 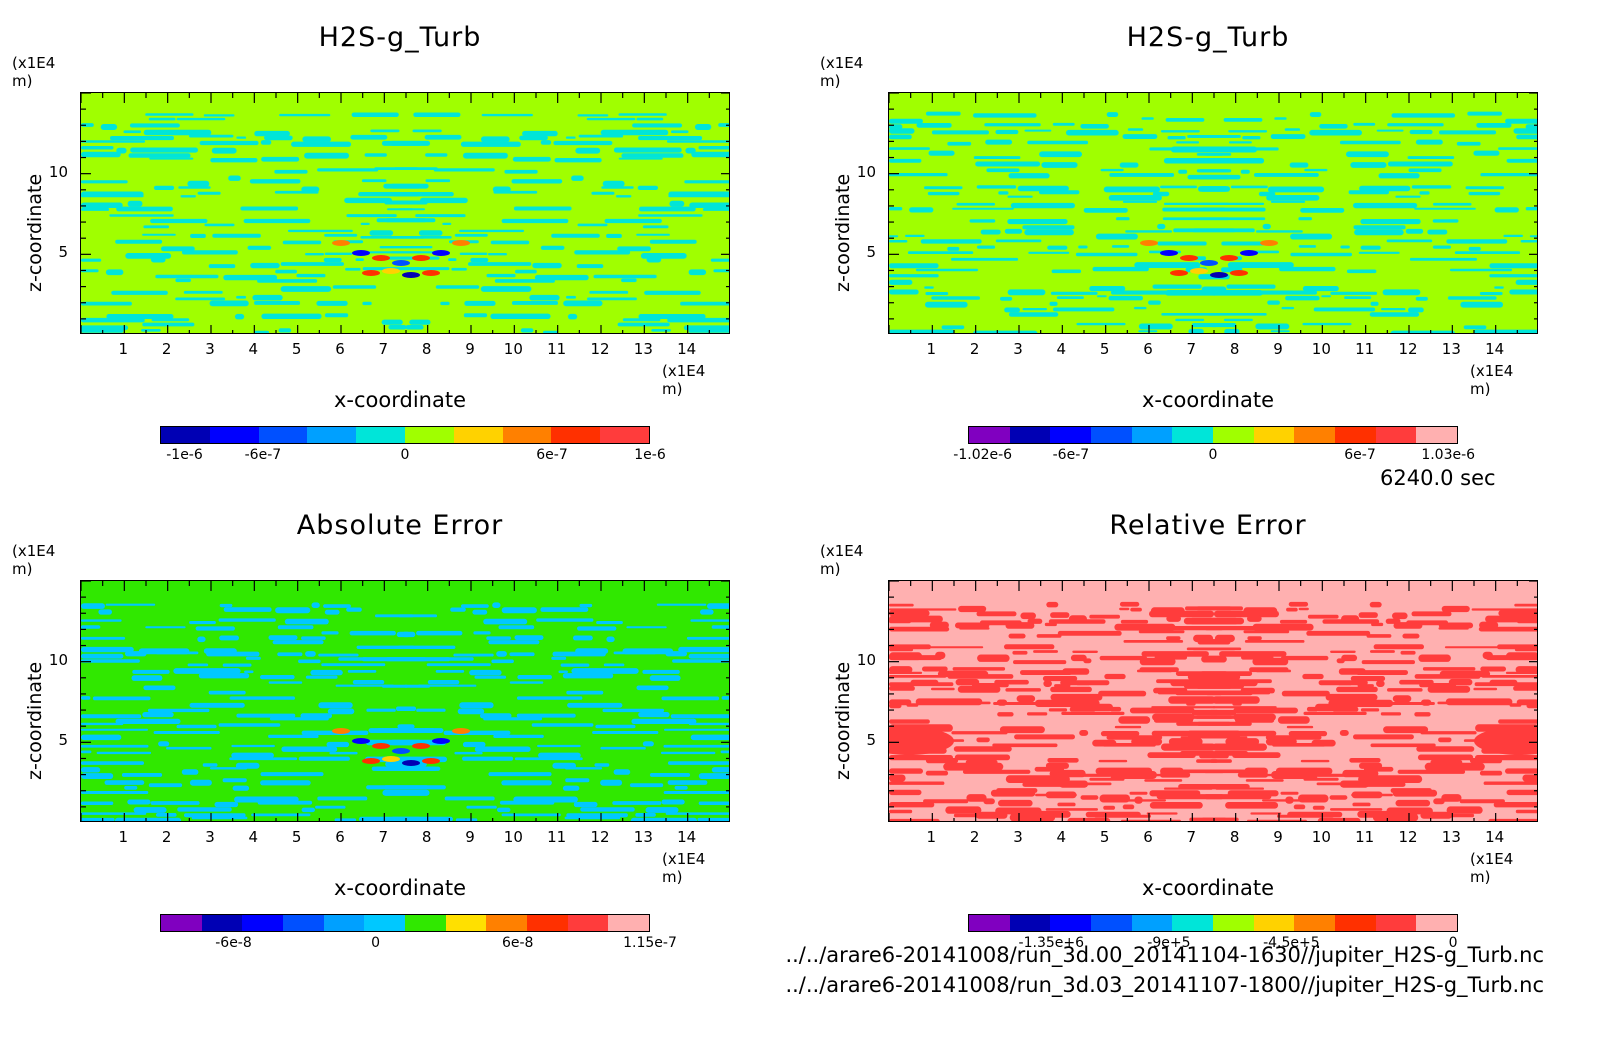 I want to click on edge-region, so click(x=1505, y=741).